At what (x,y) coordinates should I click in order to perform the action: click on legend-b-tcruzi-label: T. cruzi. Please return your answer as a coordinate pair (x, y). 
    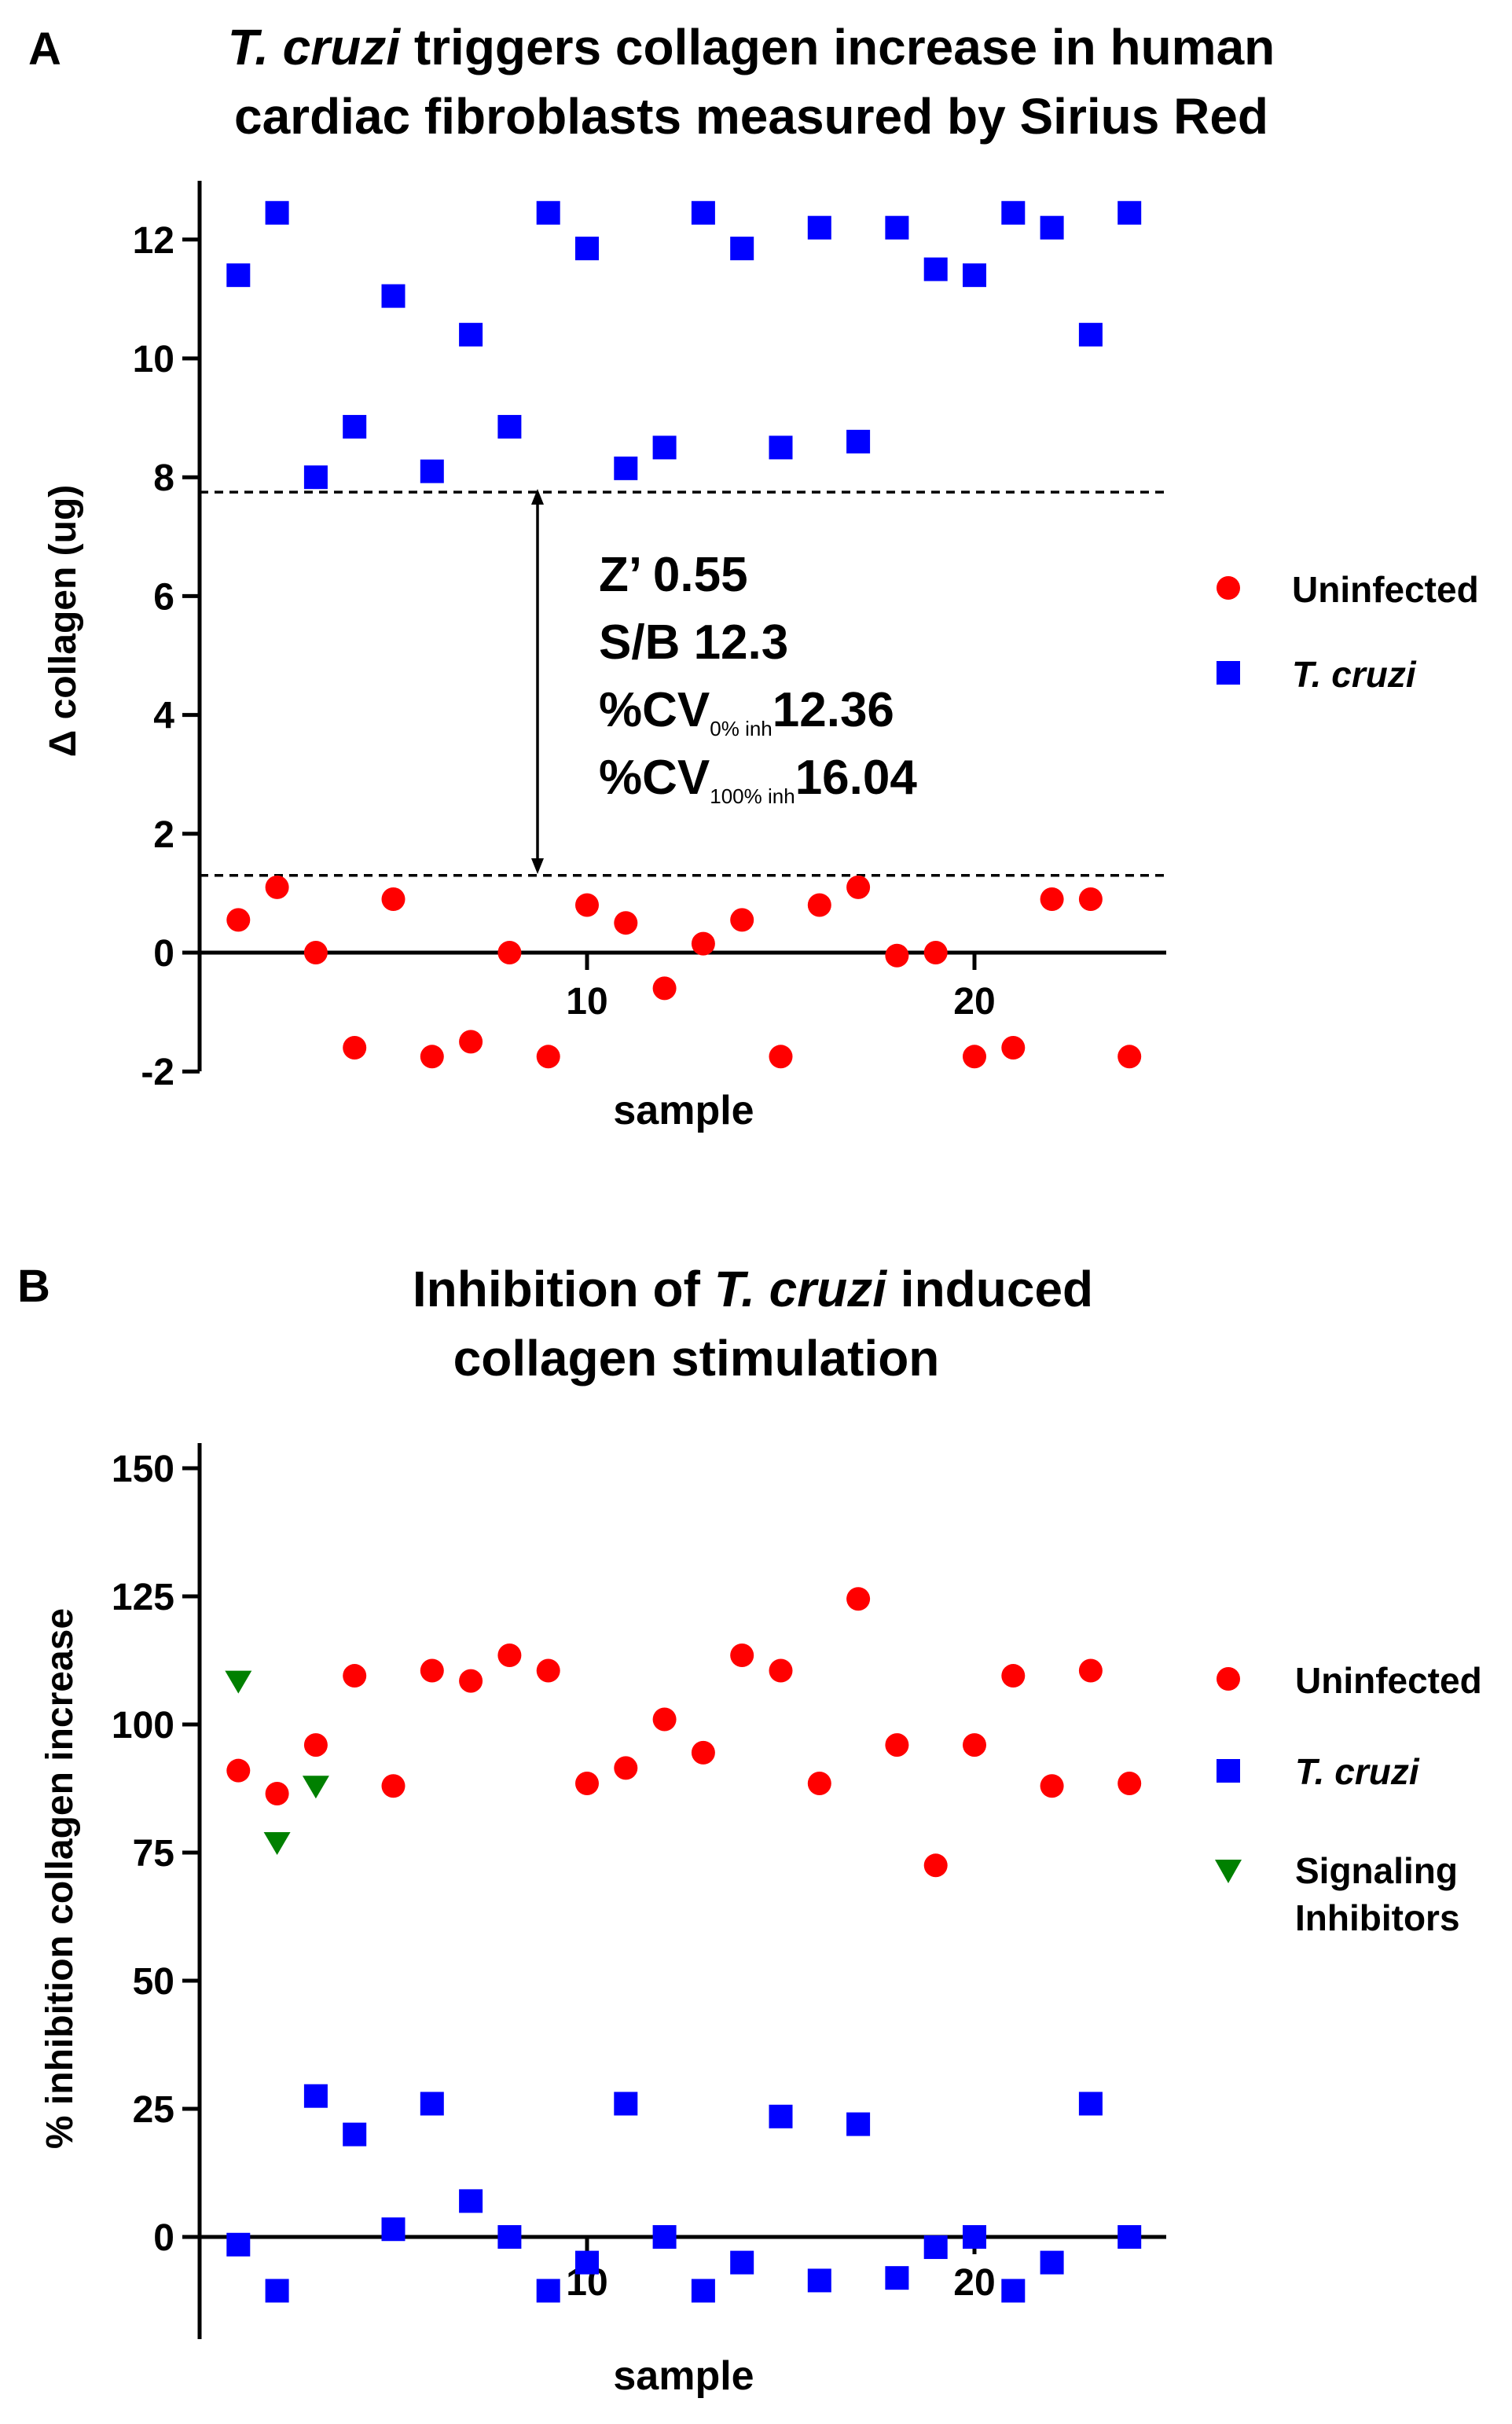
    Looking at the image, I should click on (1358, 1771).